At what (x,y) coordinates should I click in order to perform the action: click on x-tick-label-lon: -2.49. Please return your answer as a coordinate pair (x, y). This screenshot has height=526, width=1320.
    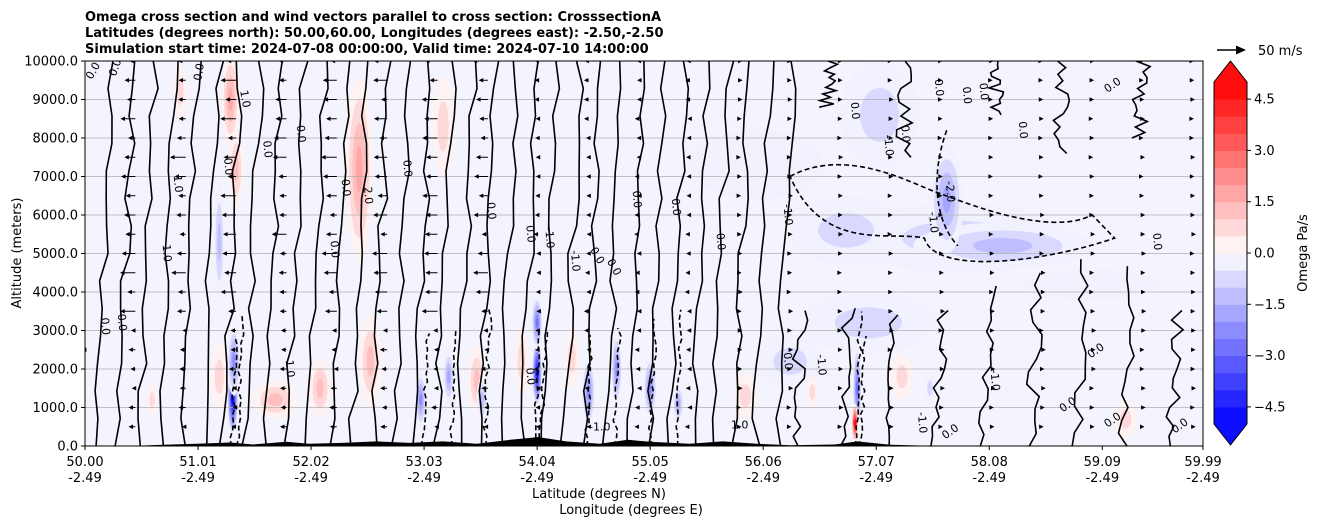
    Looking at the image, I should click on (537, 478).